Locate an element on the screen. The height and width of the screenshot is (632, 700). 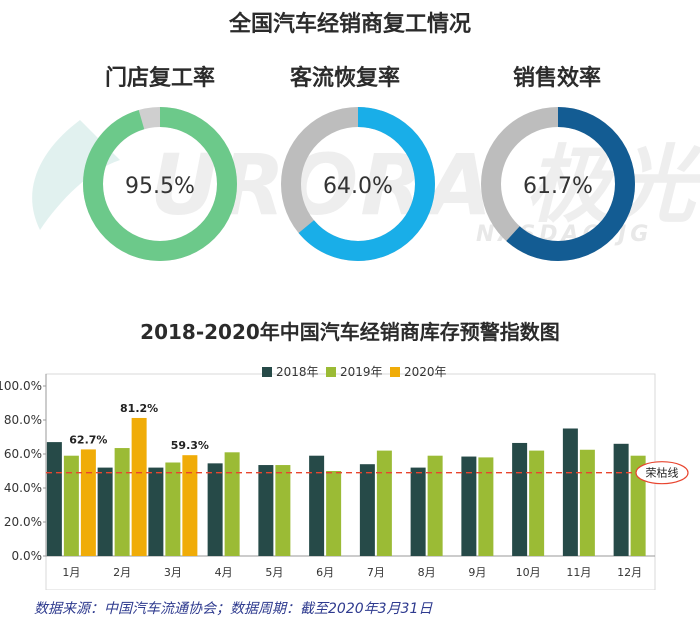
bar-2018年-10月 is located at coordinates (520, 499).